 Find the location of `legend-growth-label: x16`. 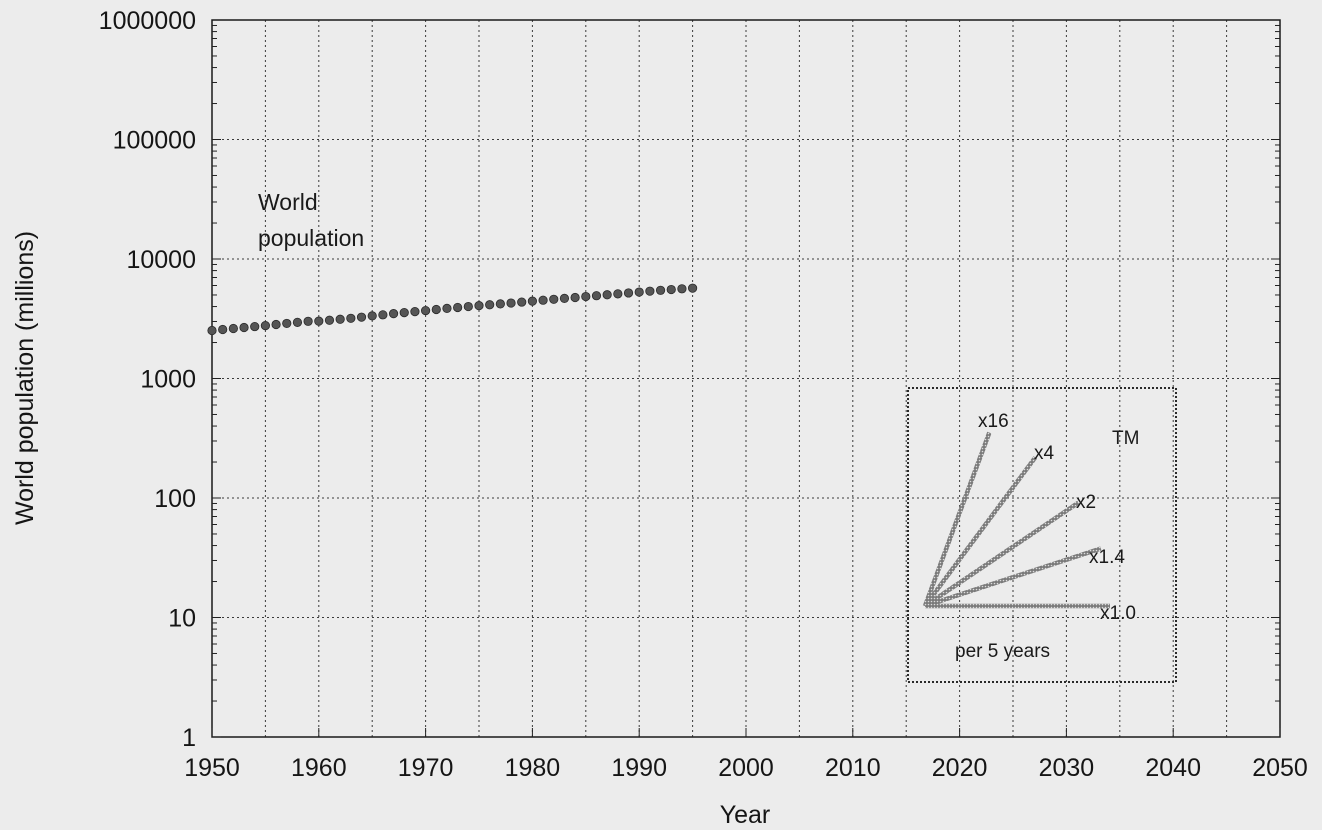

legend-growth-label: x16 is located at coordinates (993, 421).